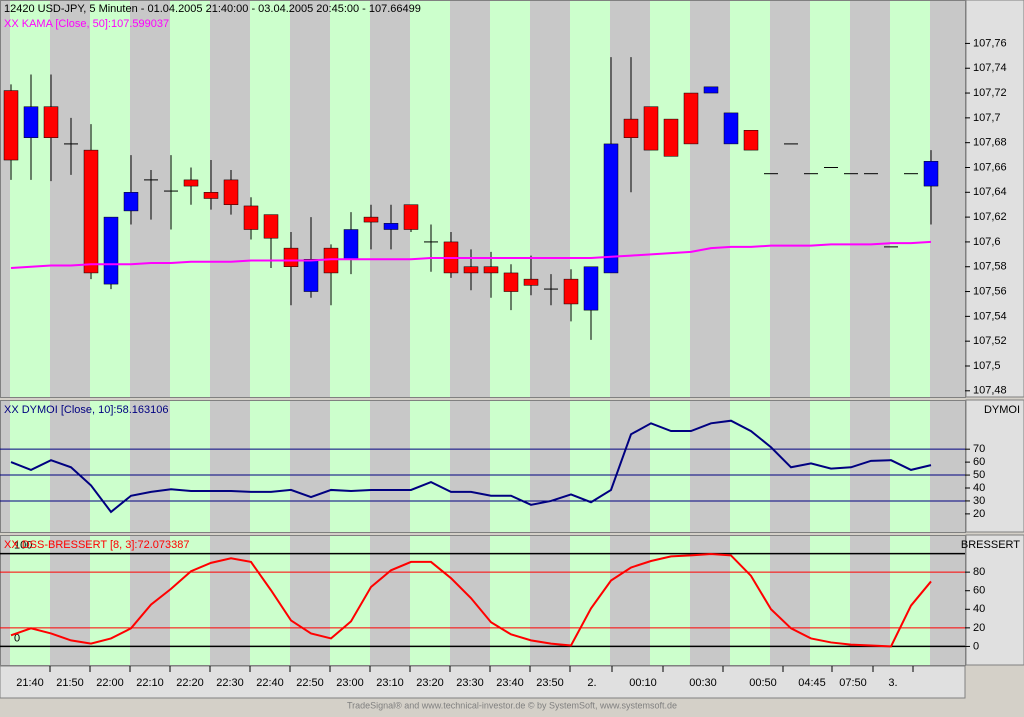  Describe the element at coordinates (550, 683) in the screenshot. I see `x-tick-label: 23:50` at that location.